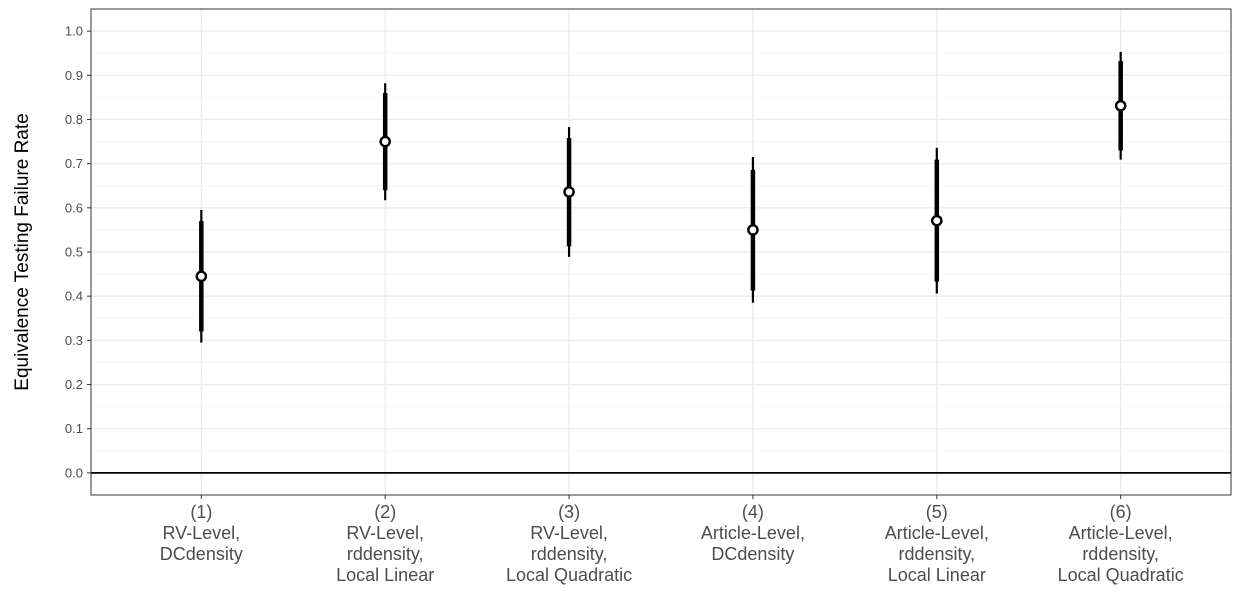 The height and width of the screenshot is (595, 1241). What do you see at coordinates (74, 384) in the screenshot?
I see `y-tick-label: 0.2` at bounding box center [74, 384].